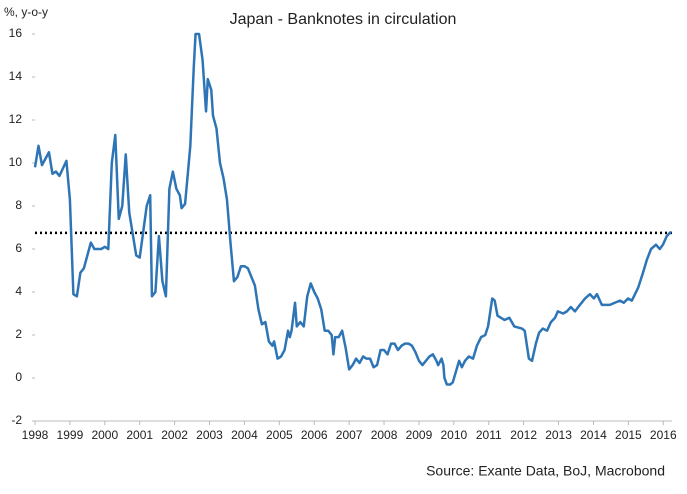 This screenshot has height=494, width=687. I want to click on y-tick-label: 16, so click(16, 33).